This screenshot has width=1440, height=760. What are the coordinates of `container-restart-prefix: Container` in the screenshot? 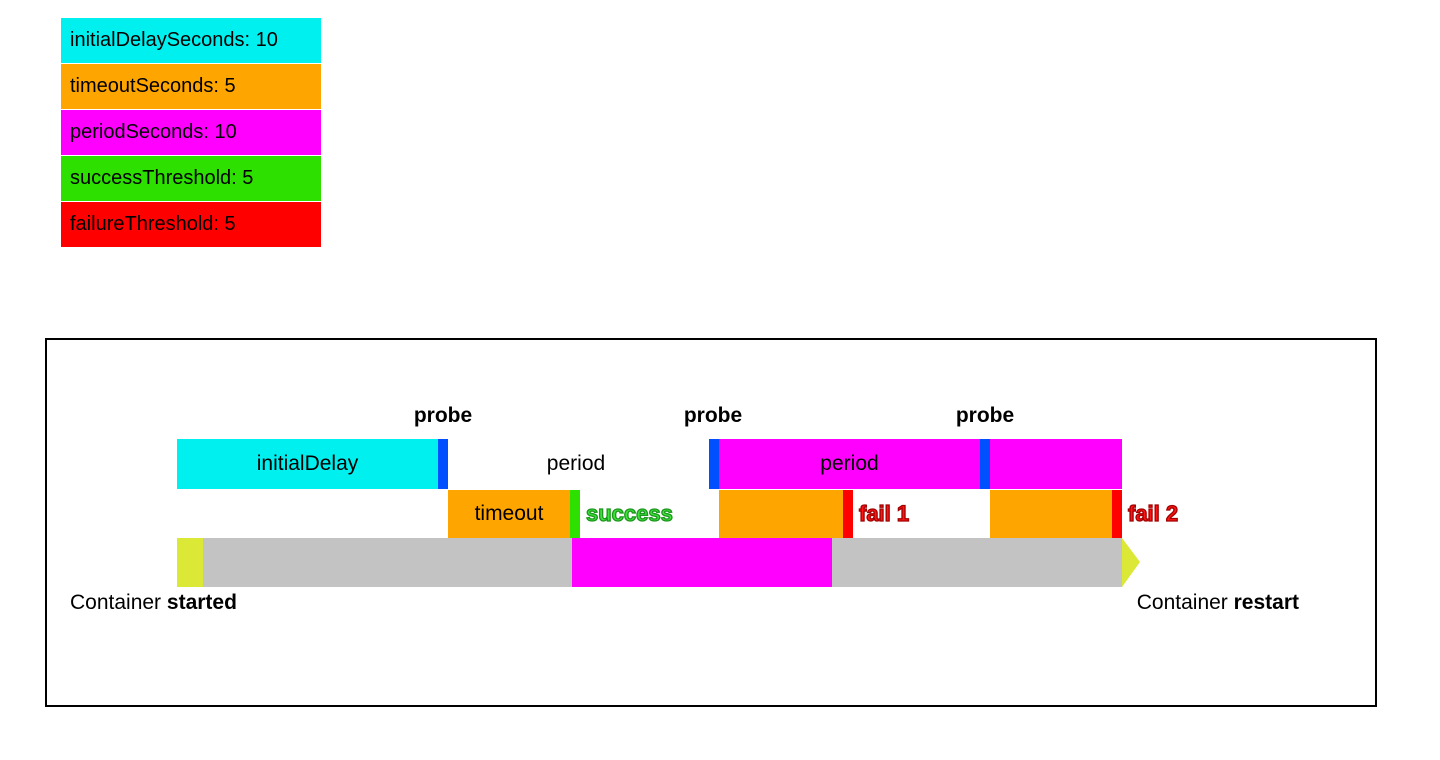 It's located at (1185, 602).